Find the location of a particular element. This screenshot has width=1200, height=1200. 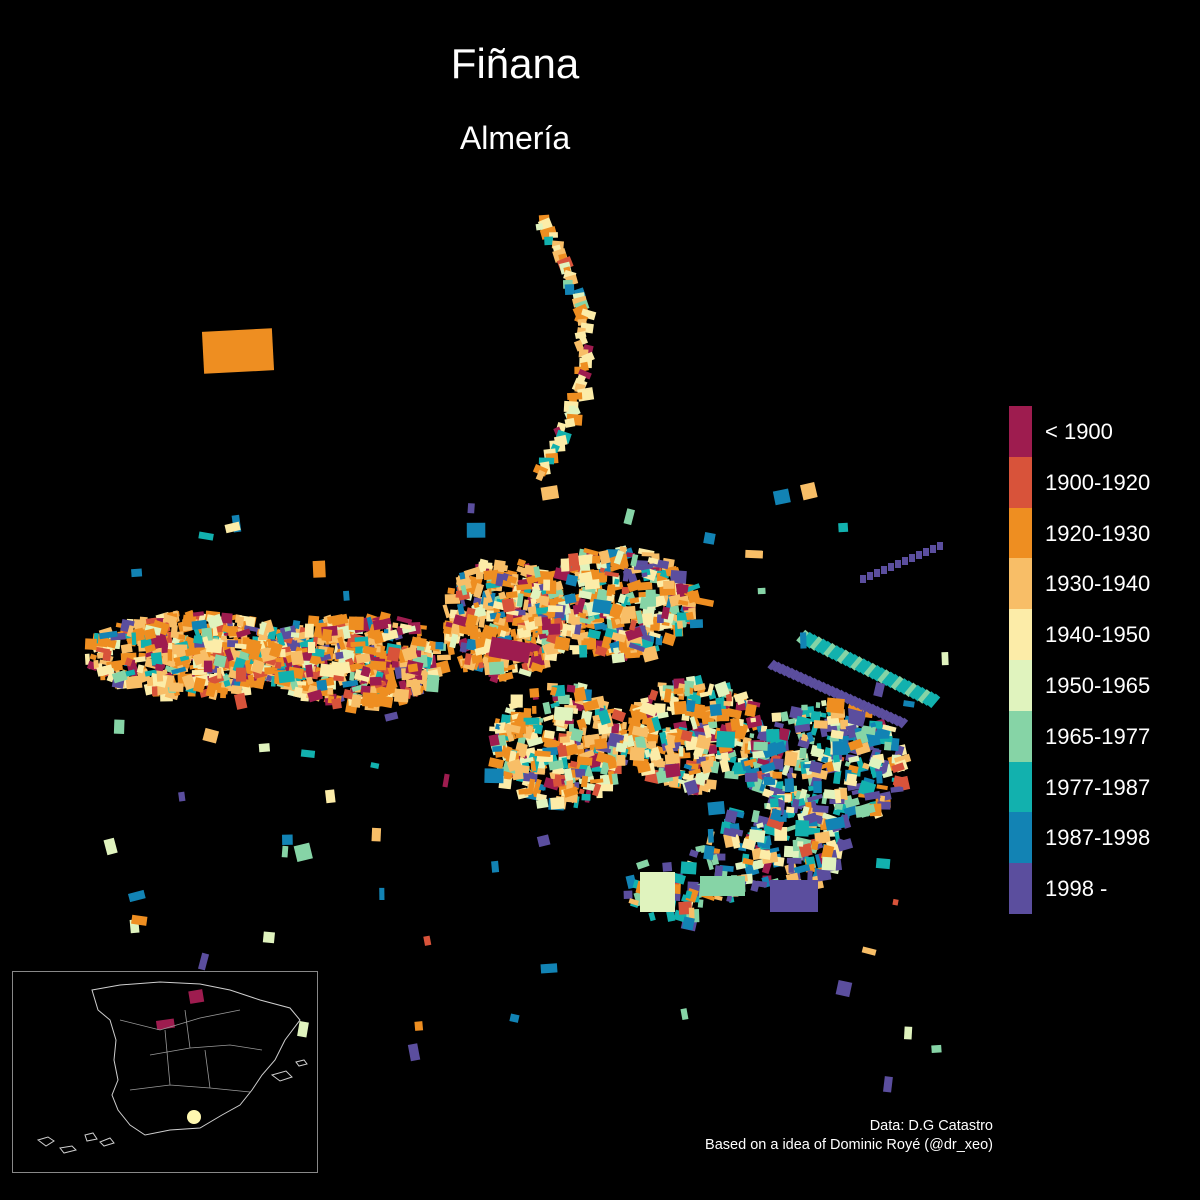

legend-label: 1920-1930 is located at coordinates (1098, 533).